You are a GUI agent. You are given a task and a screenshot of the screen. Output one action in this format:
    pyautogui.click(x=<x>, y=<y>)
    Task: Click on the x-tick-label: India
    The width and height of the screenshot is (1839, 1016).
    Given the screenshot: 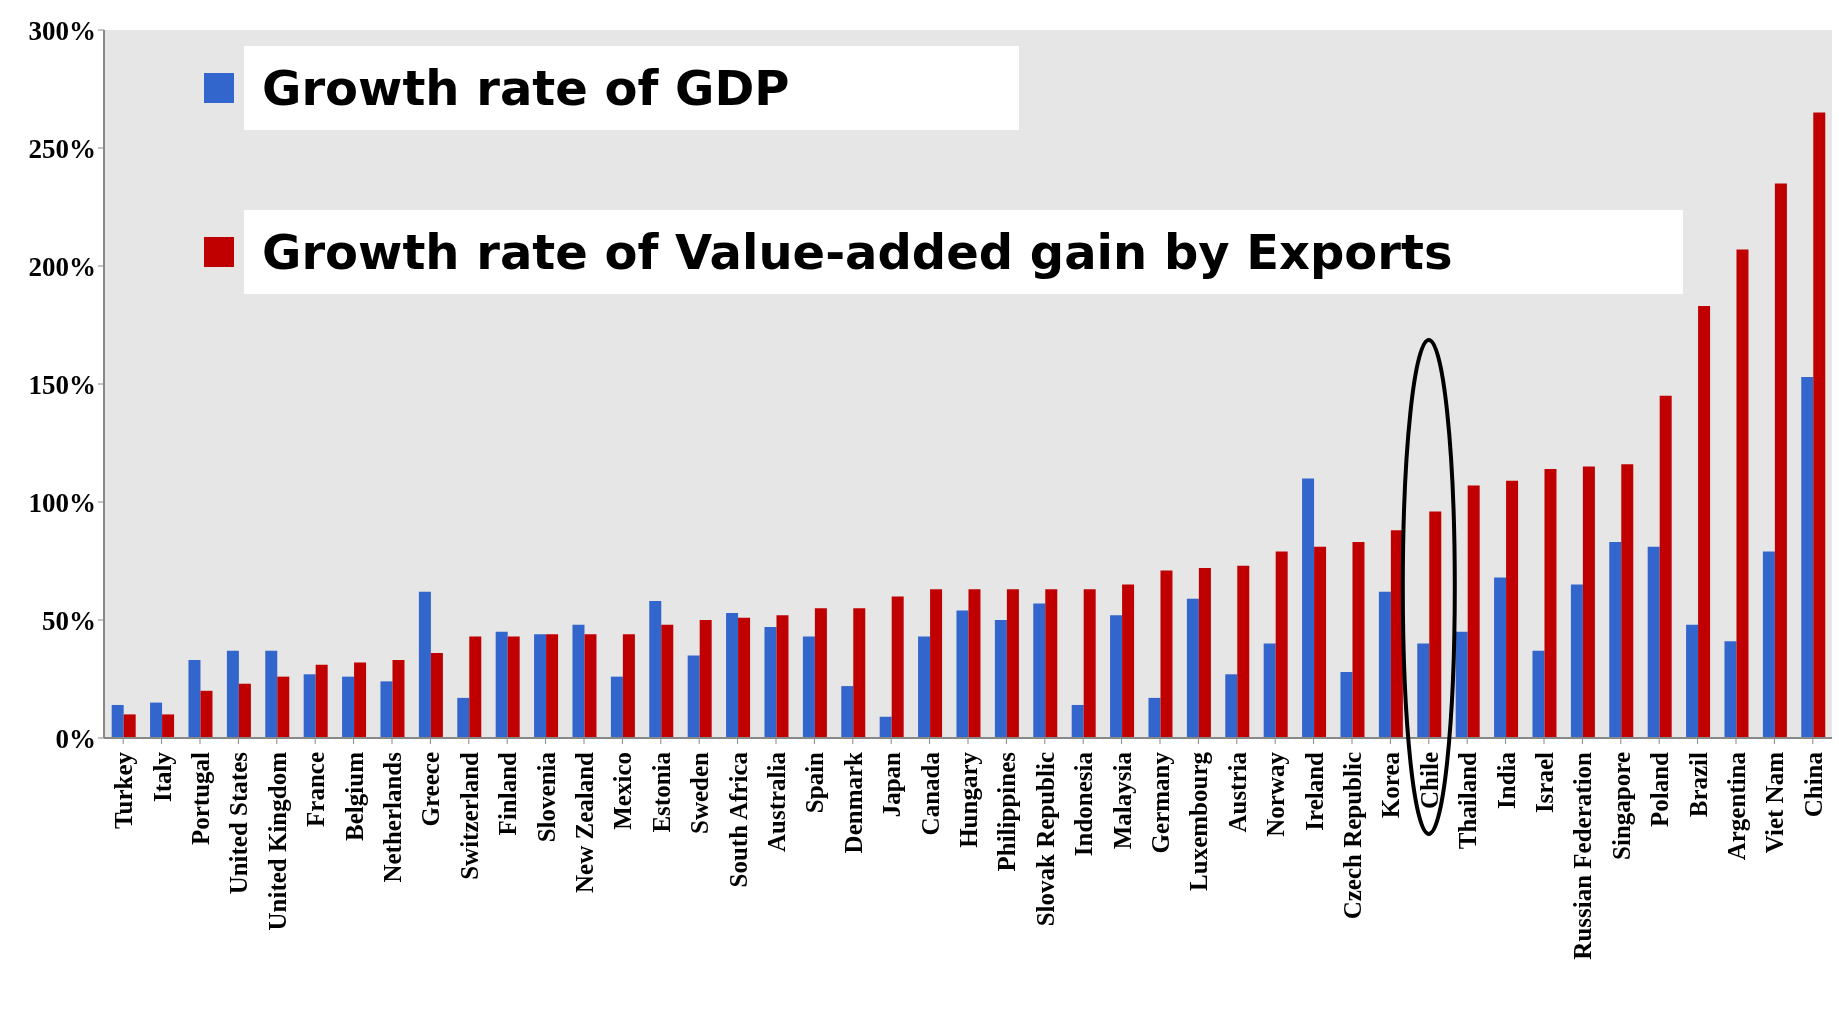 What is the action you would take?
    pyautogui.click(x=1506, y=780)
    